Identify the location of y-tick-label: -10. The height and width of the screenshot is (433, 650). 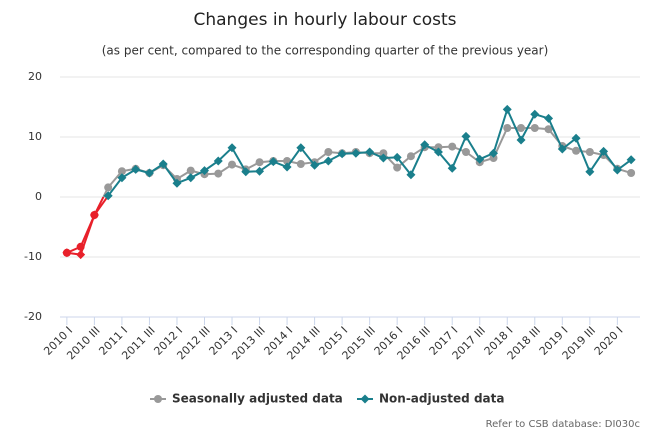
(33, 256).